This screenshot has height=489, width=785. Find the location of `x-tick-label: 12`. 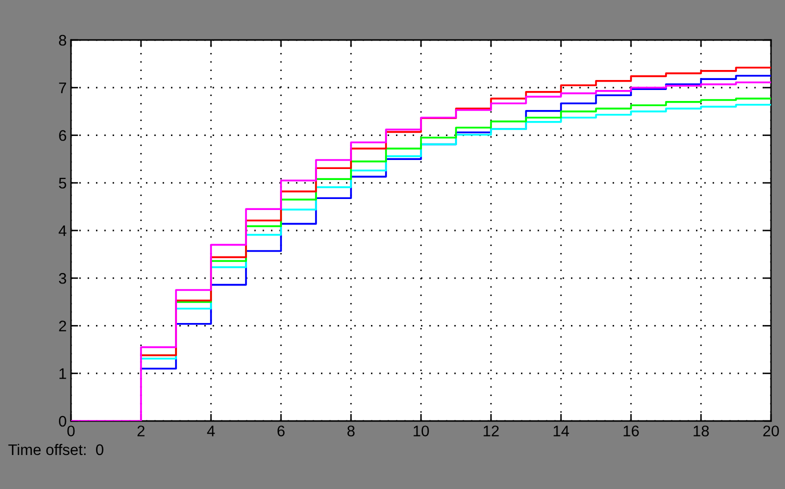

x-tick-label: 12 is located at coordinates (491, 431).